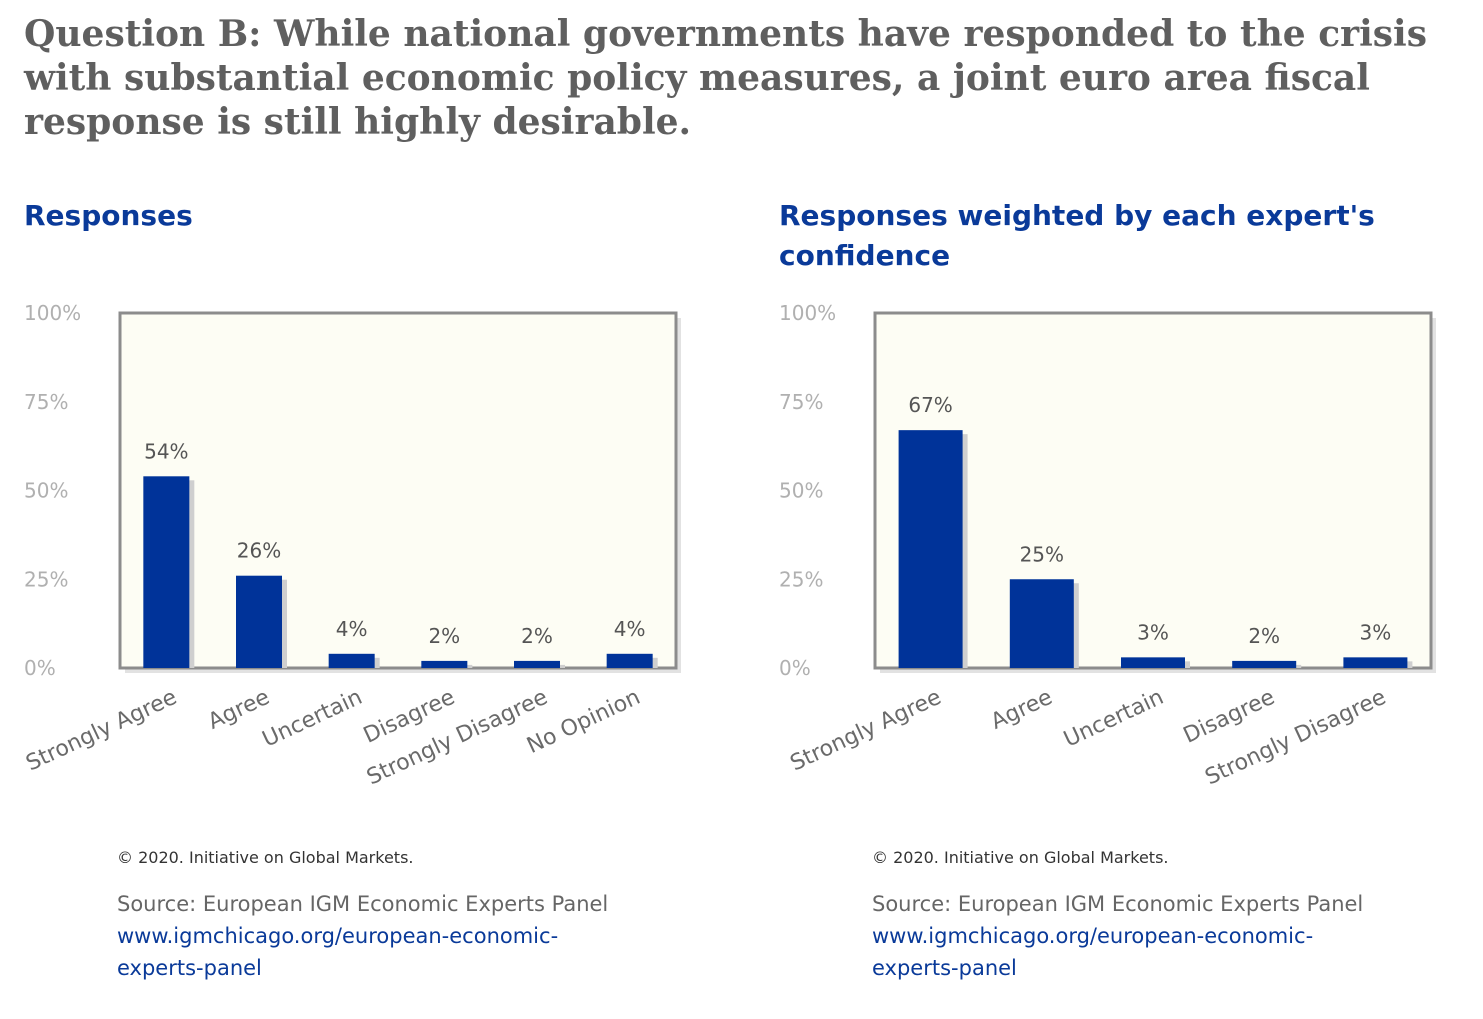 Image resolution: width=1483 pixels, height=1019 pixels. I want to click on bar-no-opinion, so click(629, 660).